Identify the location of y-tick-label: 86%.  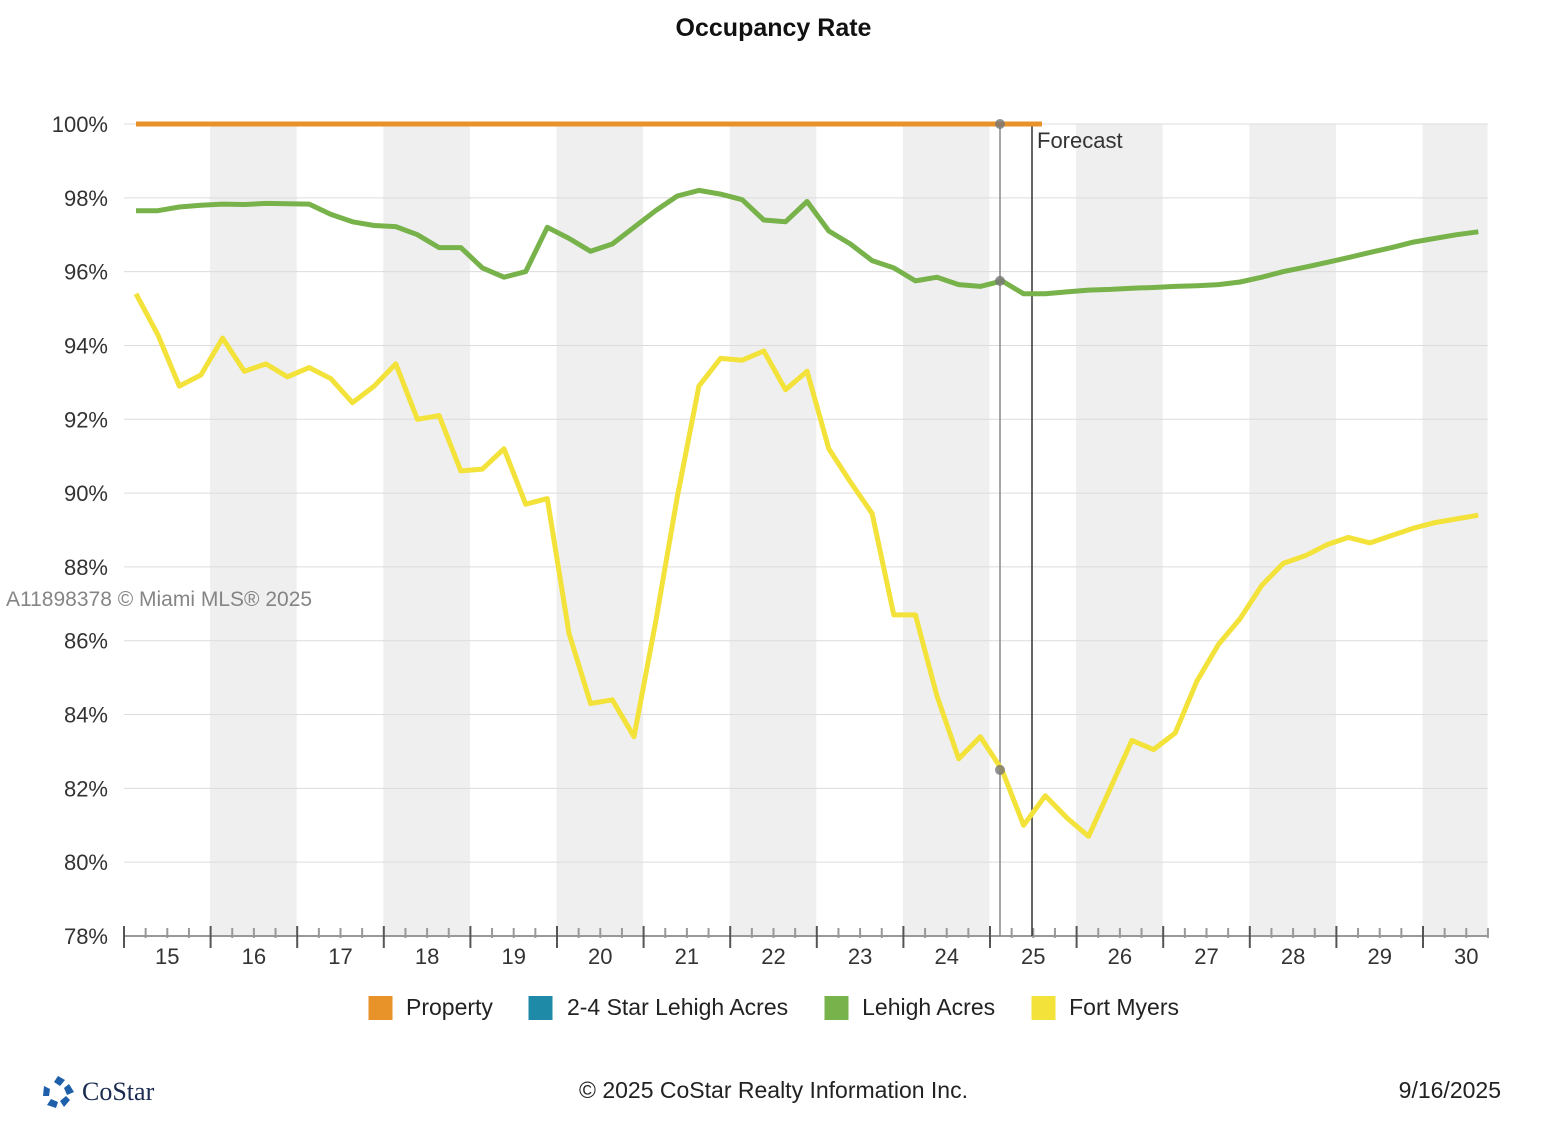
(86, 641).